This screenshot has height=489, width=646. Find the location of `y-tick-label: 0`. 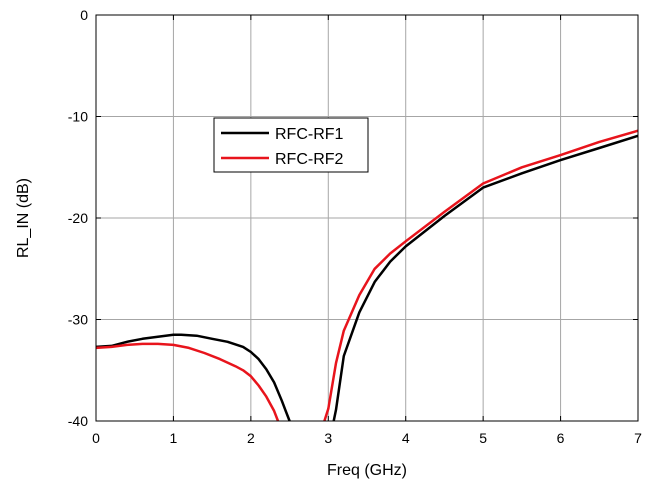

y-tick-label: 0 is located at coordinates (84, 15).